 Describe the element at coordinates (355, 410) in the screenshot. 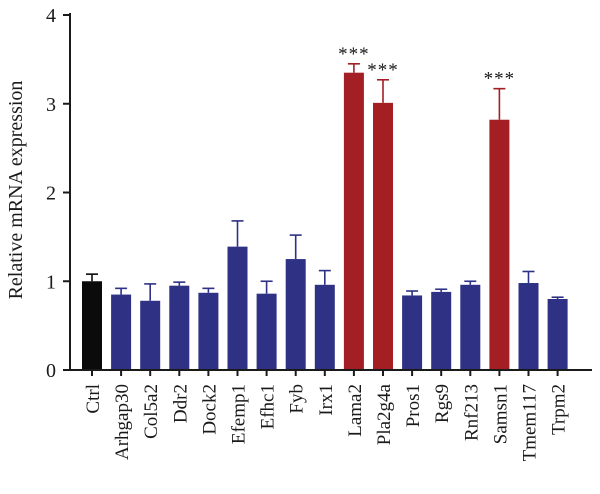

I see `x-tick-label: Lama2` at that location.